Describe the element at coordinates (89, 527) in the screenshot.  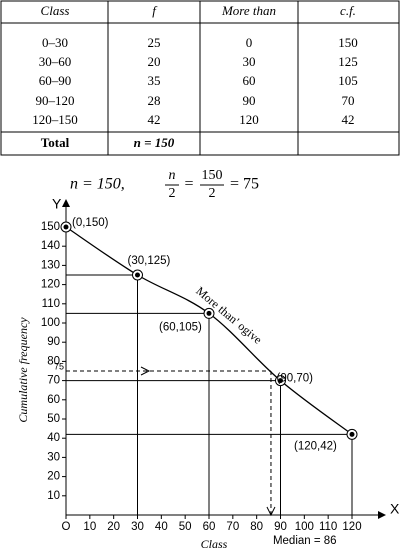
I see `x-tick-label: 10` at that location.